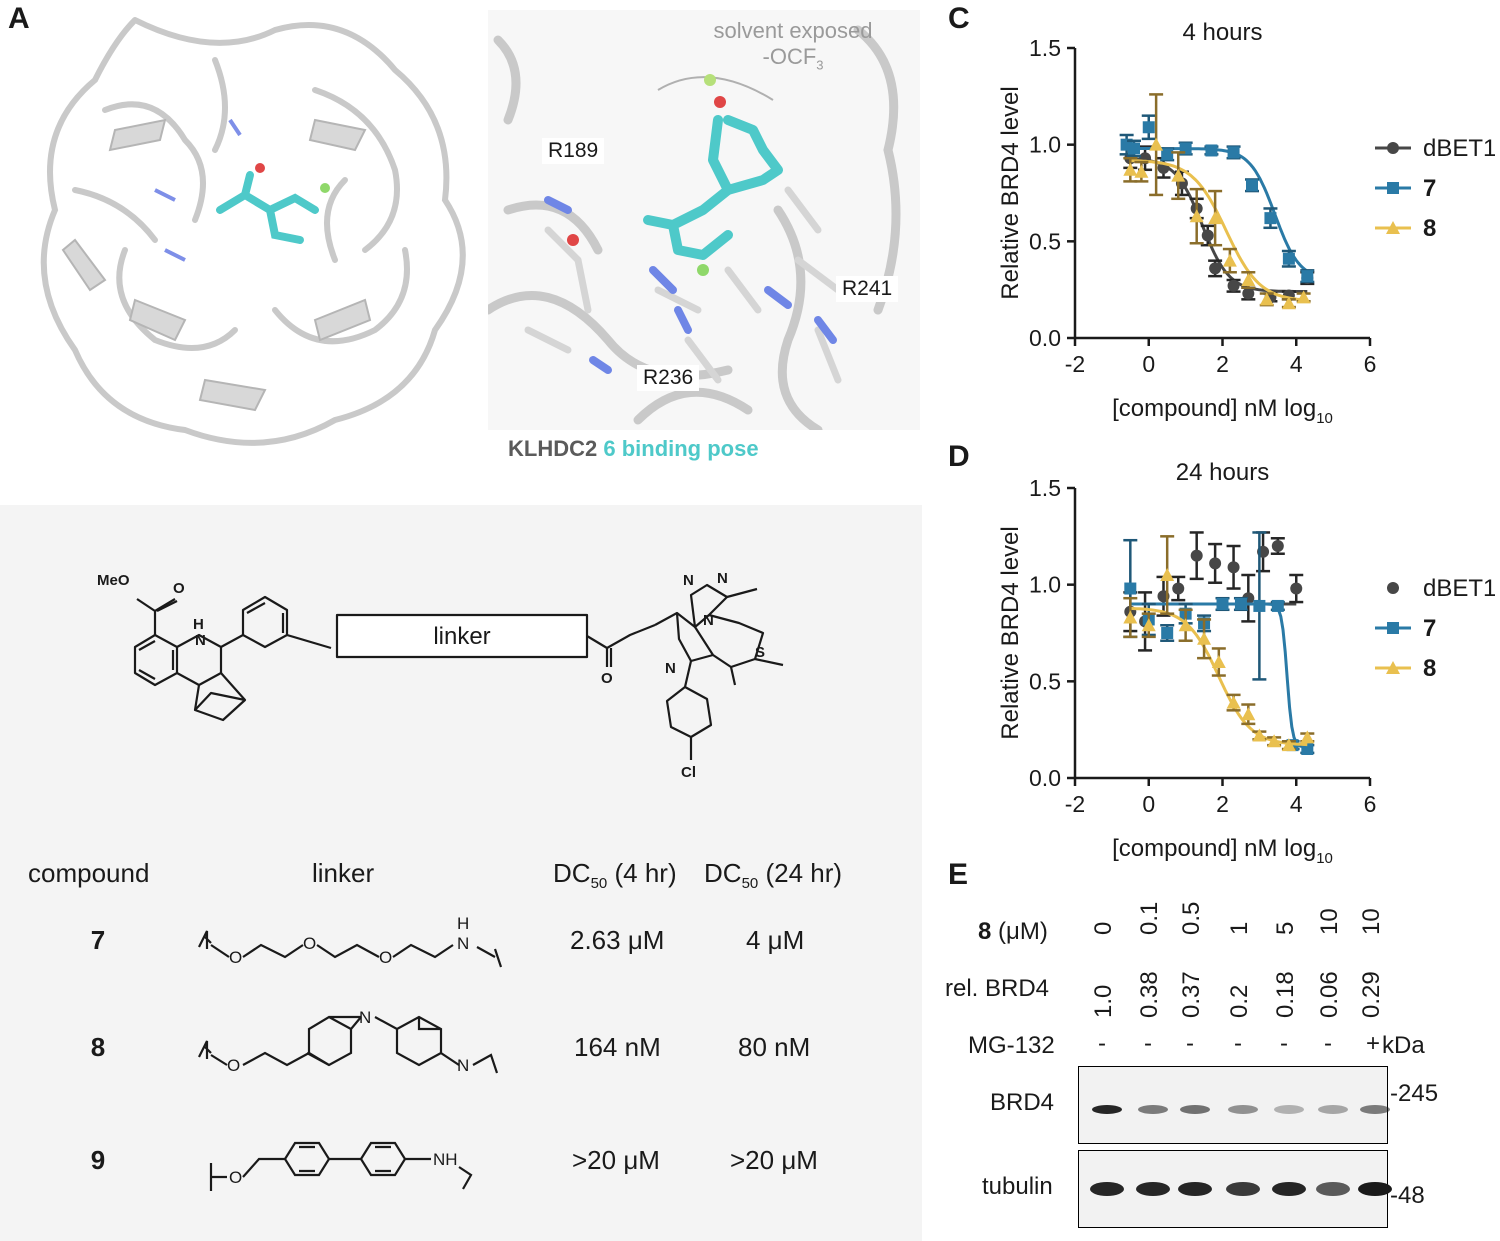 Image resolution: width=1500 pixels, height=1241 pixels. I want to click on header-dc-24: DC, so click(723, 873).